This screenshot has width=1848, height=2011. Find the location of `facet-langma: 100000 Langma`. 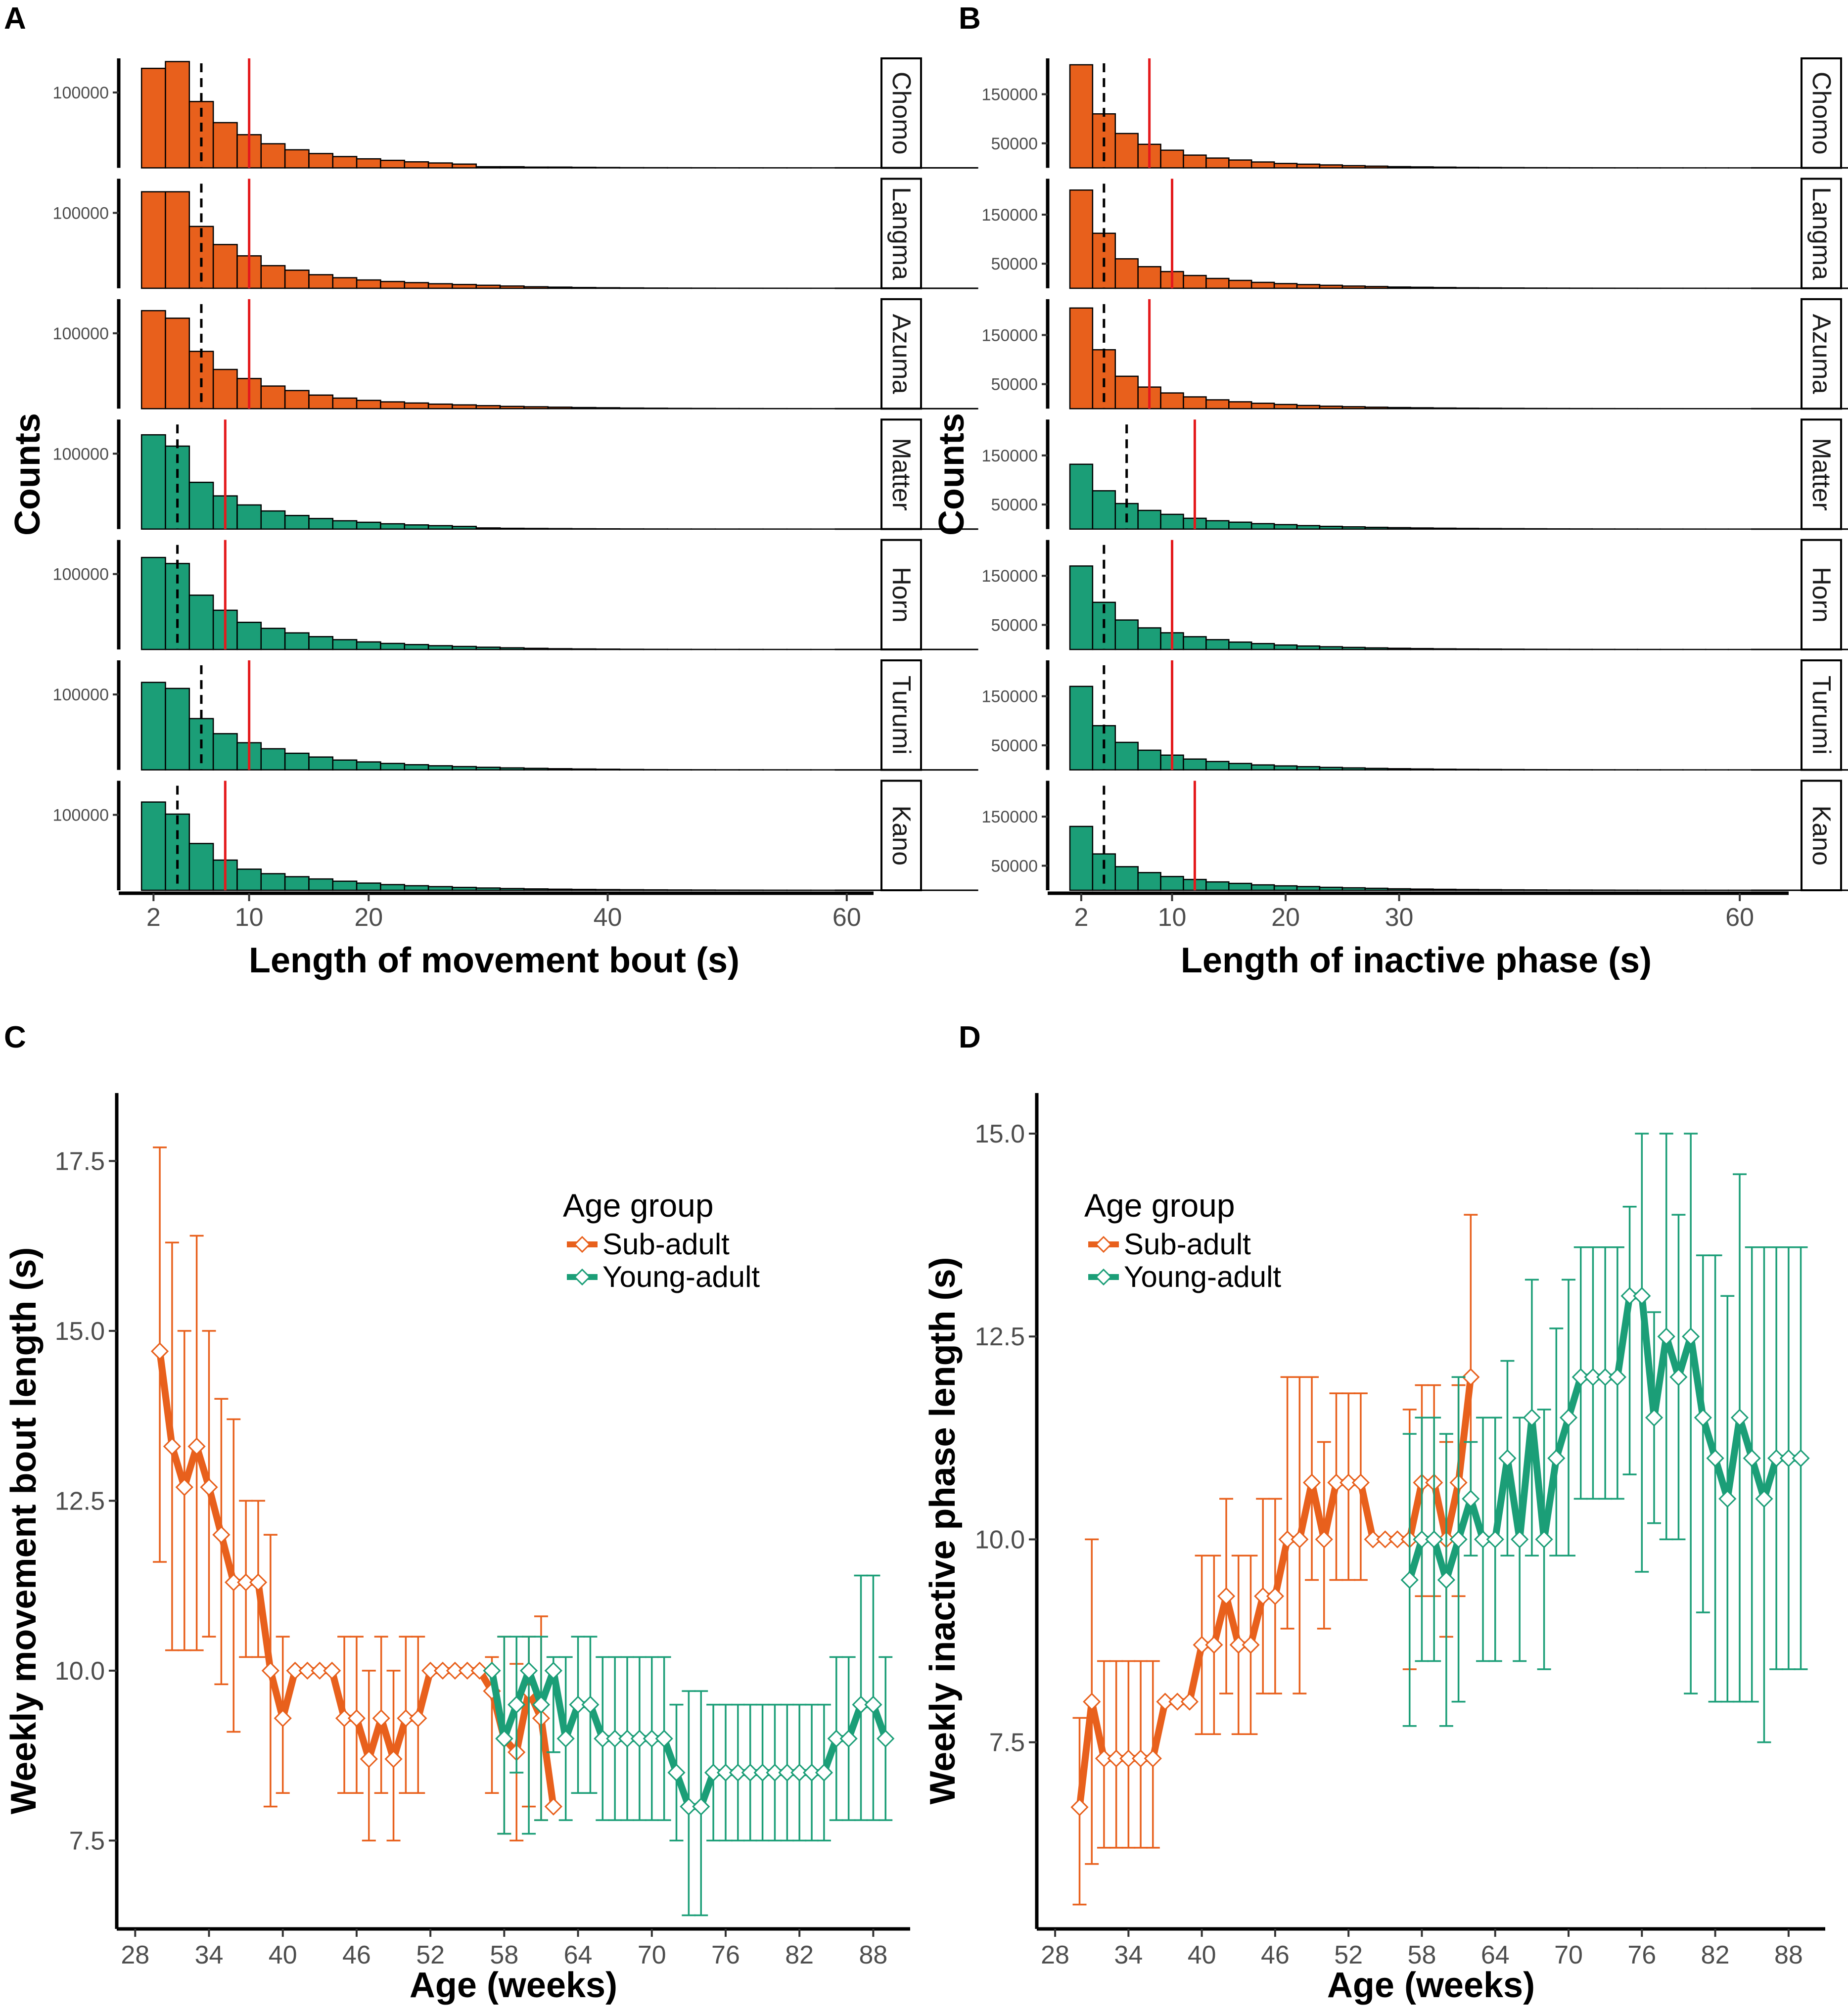

facet-langma: 100000 Langma is located at coordinates (515, 233).